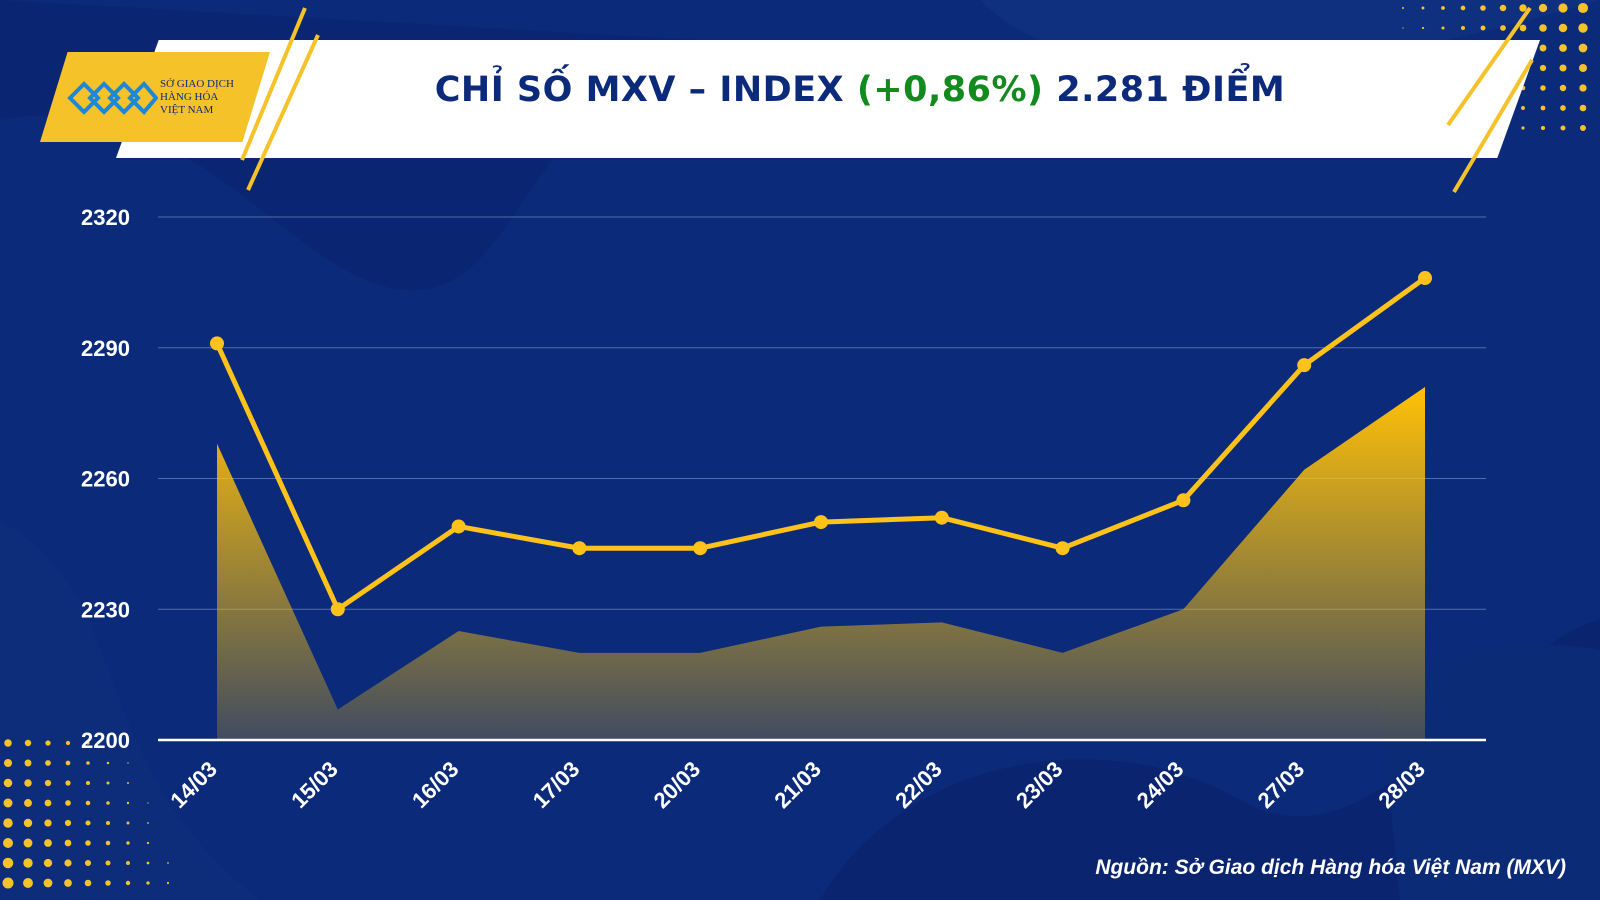  I want to click on x-tick-label: 14/03, so click(193, 784).